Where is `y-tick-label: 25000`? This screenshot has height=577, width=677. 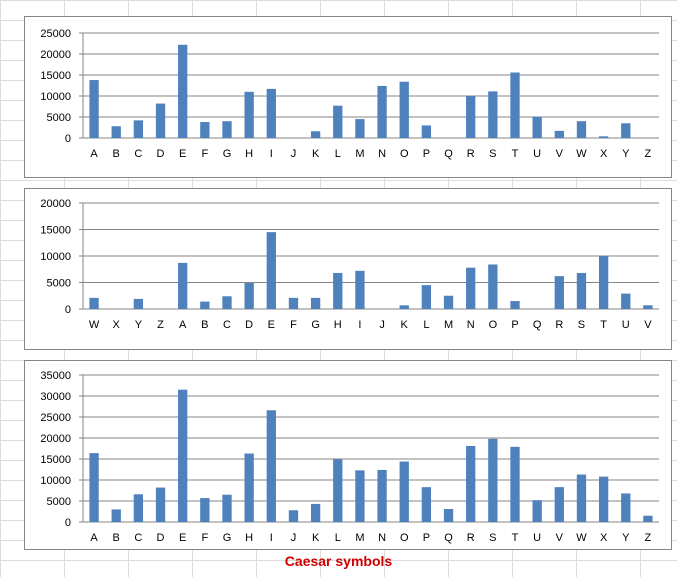 y-tick-label: 25000 is located at coordinates (55, 418).